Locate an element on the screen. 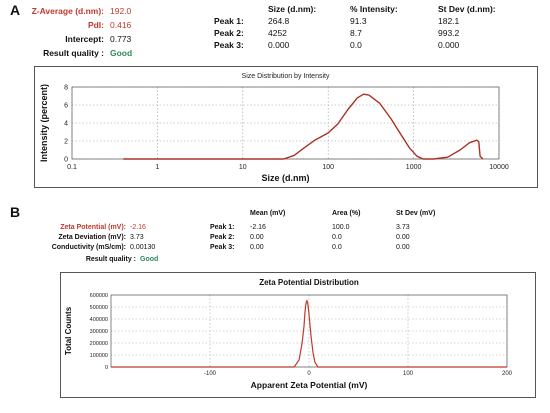 Image resolution: width=550 pixels, height=413 pixels. zeta-stdev-header: St Dev (mV) is located at coordinates (416, 213).